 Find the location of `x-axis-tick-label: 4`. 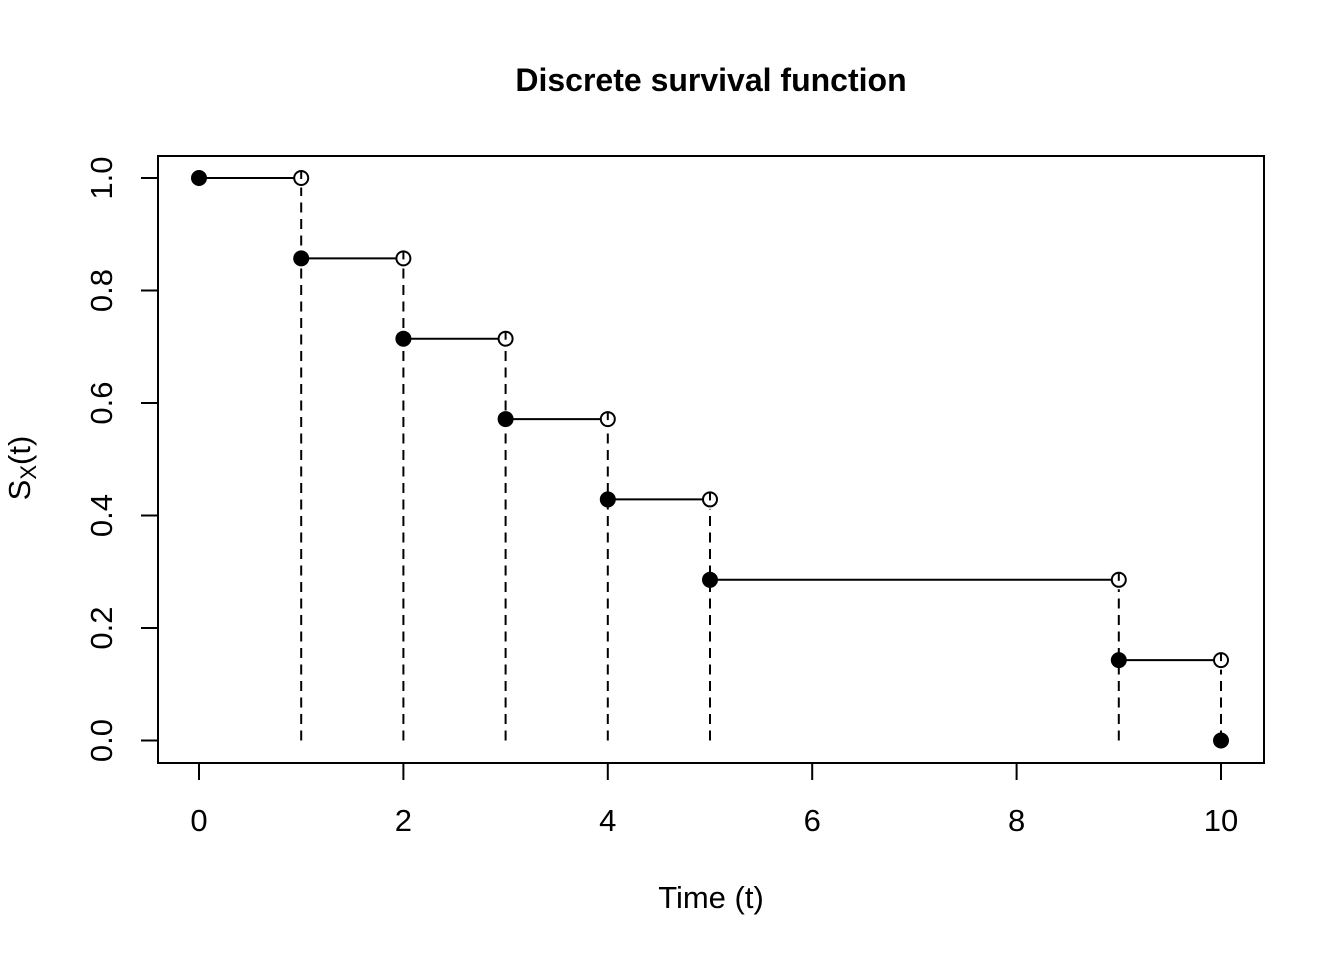

x-axis-tick-label: 4 is located at coordinates (607, 820).